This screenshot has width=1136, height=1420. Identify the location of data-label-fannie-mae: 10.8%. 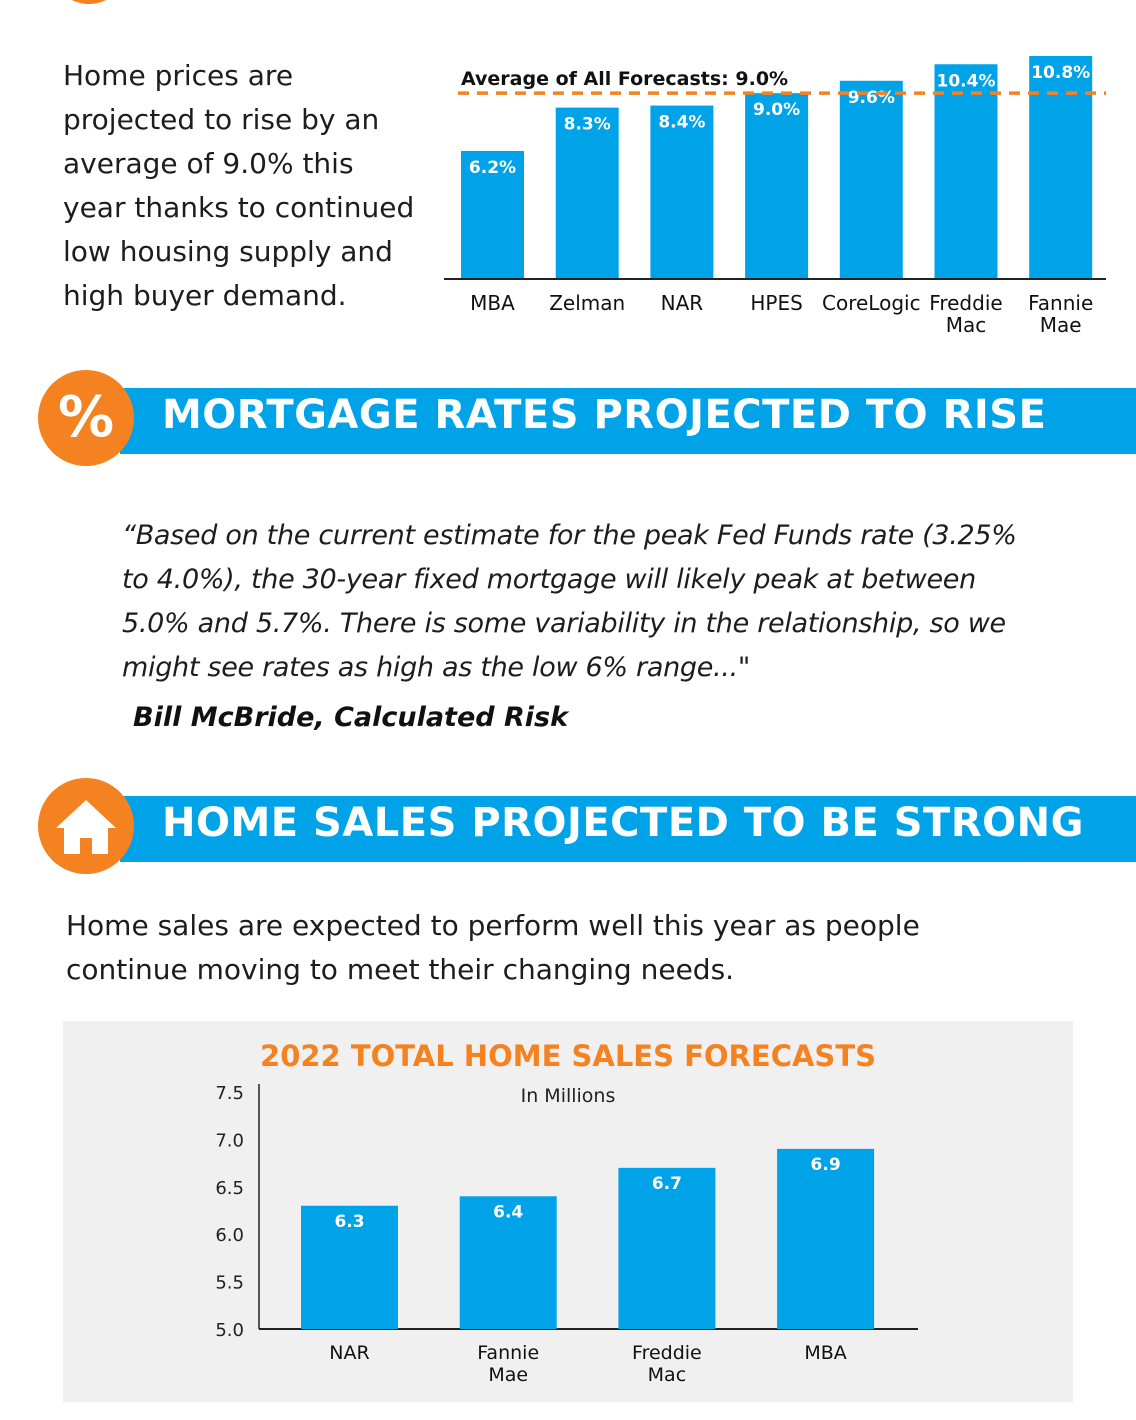
(1060, 73).